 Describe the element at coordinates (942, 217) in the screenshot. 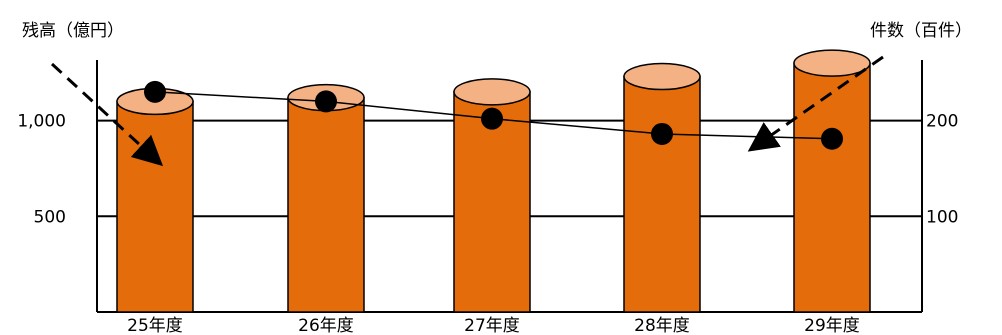

I see `right-tick-label: 100` at that location.